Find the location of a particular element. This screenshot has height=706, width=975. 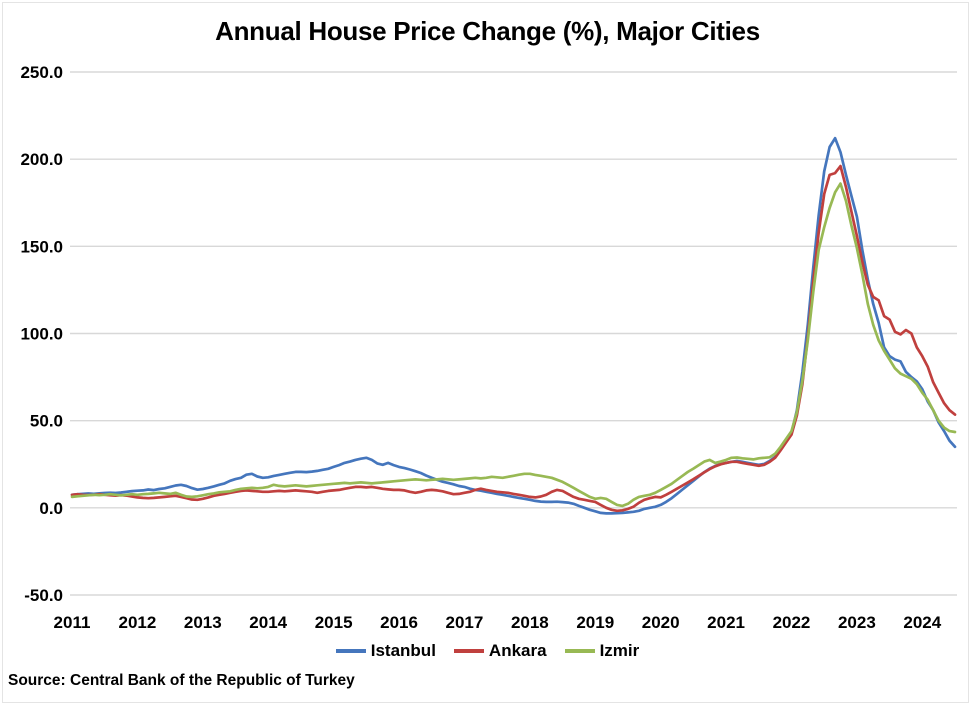

legend-item-izmir: Izmir is located at coordinates (602, 651).